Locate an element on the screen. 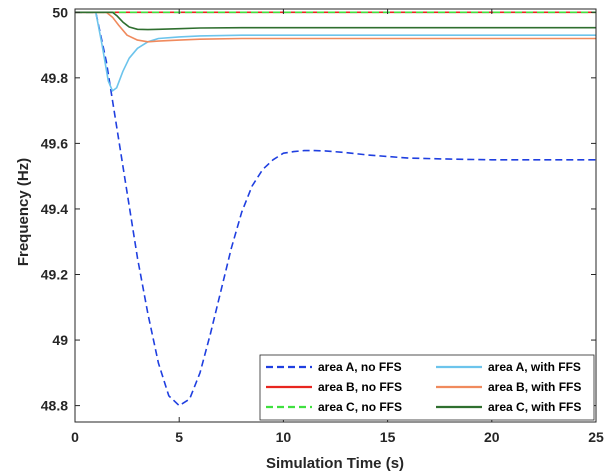  y-axis-label: Frequency (Hz) is located at coordinates (23, 212).